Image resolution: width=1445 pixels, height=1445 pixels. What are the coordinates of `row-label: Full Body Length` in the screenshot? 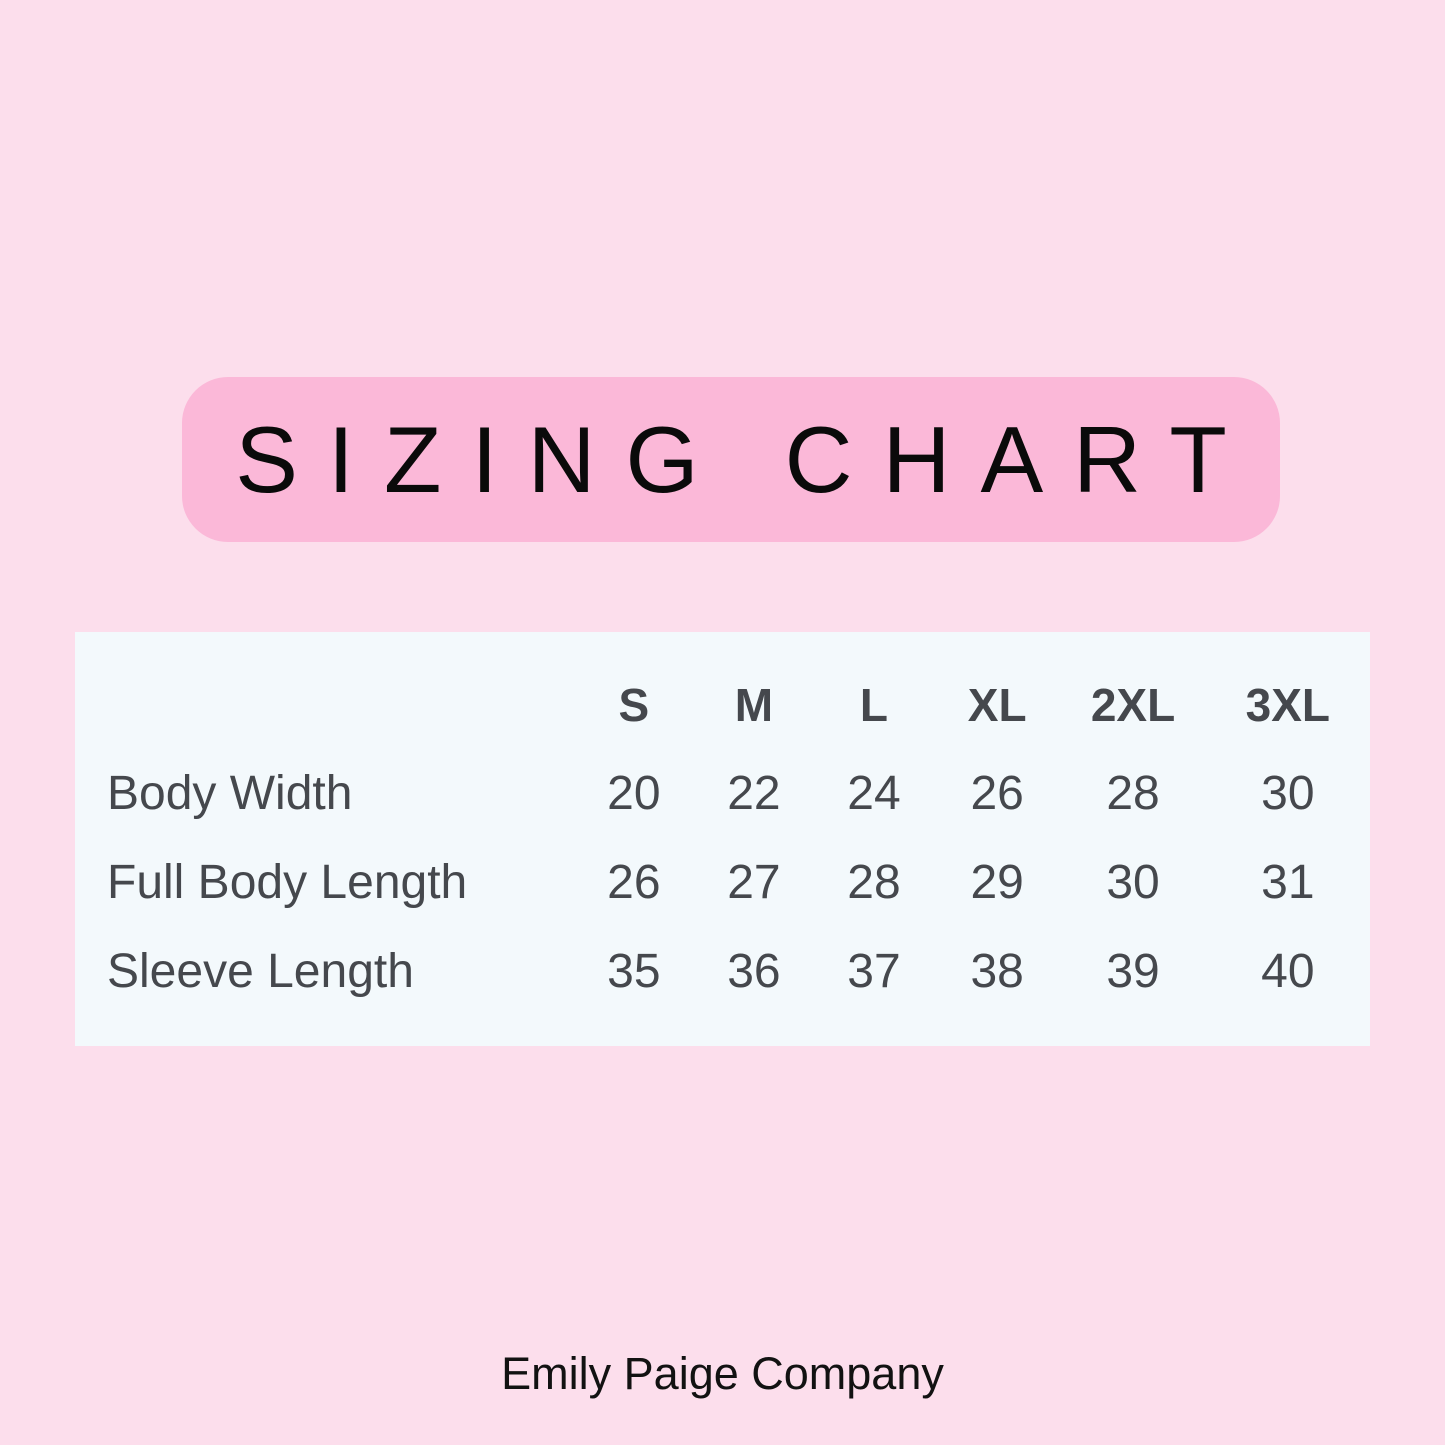 It's located at (287, 882).